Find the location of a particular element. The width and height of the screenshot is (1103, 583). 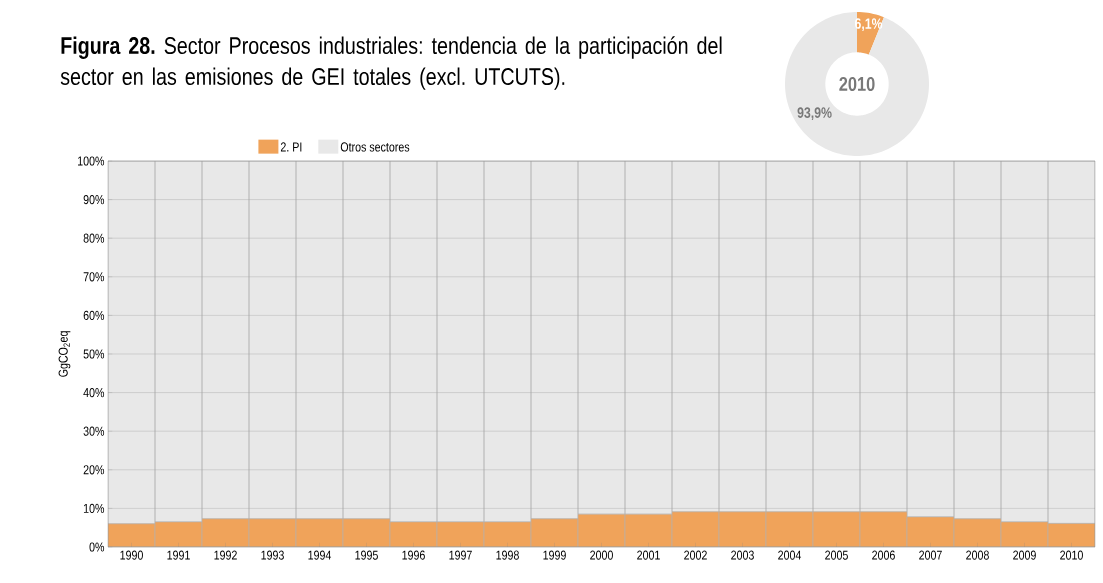

x-tick-label: 2001 is located at coordinates (648, 555).